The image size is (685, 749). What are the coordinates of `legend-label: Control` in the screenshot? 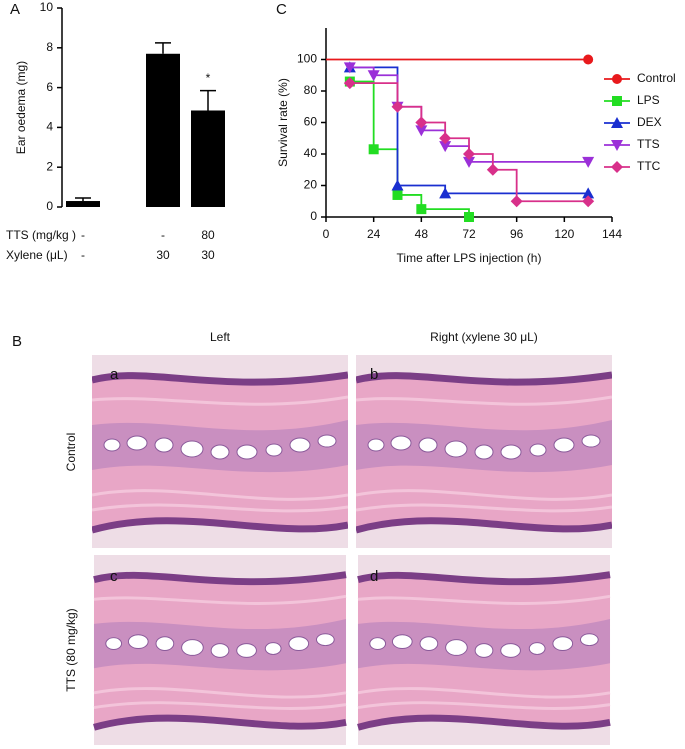 It's located at (656, 78).